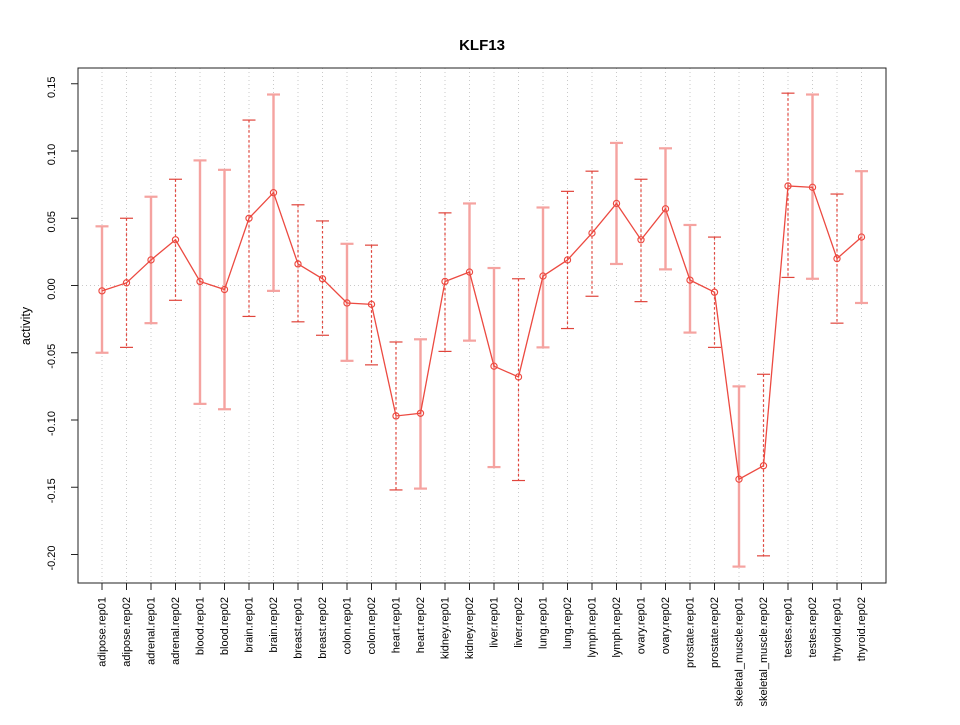 The width and height of the screenshot is (960, 725). What do you see at coordinates (666, 625) in the screenshot?
I see `x-tick-label: ovary.rep02` at bounding box center [666, 625].